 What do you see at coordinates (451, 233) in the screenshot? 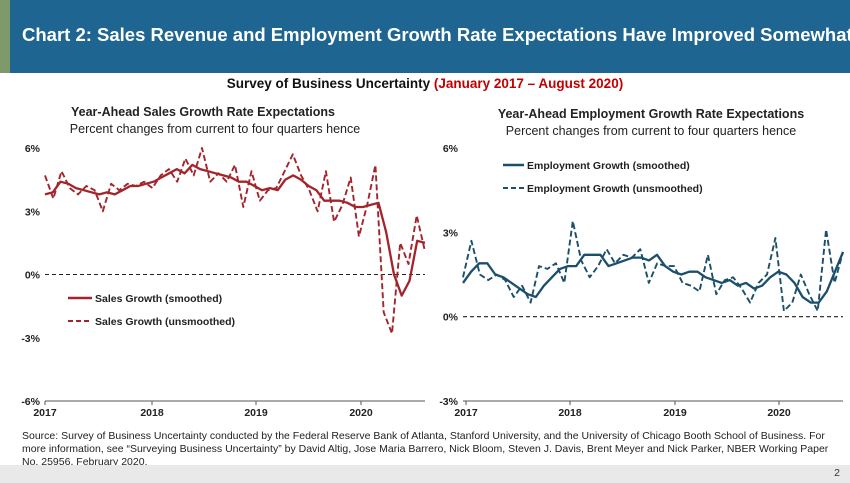
I see `employment-y-tick-label: 3%` at bounding box center [451, 233].